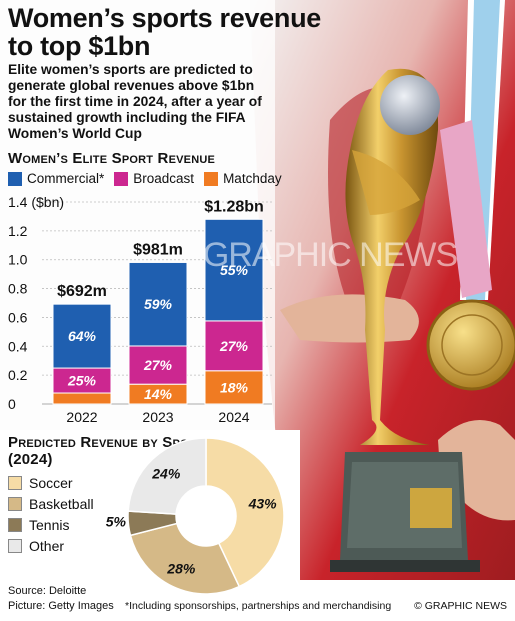 This screenshot has height=621, width=515. What do you see at coordinates (181, 568) in the screenshot?
I see `donut-slice-label: 28%` at bounding box center [181, 568].